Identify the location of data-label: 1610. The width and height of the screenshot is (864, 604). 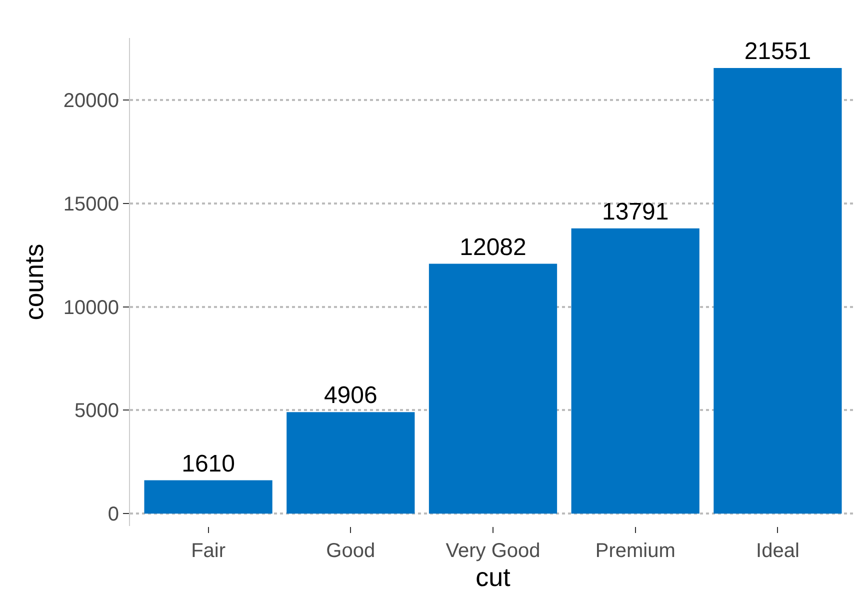
(208, 464).